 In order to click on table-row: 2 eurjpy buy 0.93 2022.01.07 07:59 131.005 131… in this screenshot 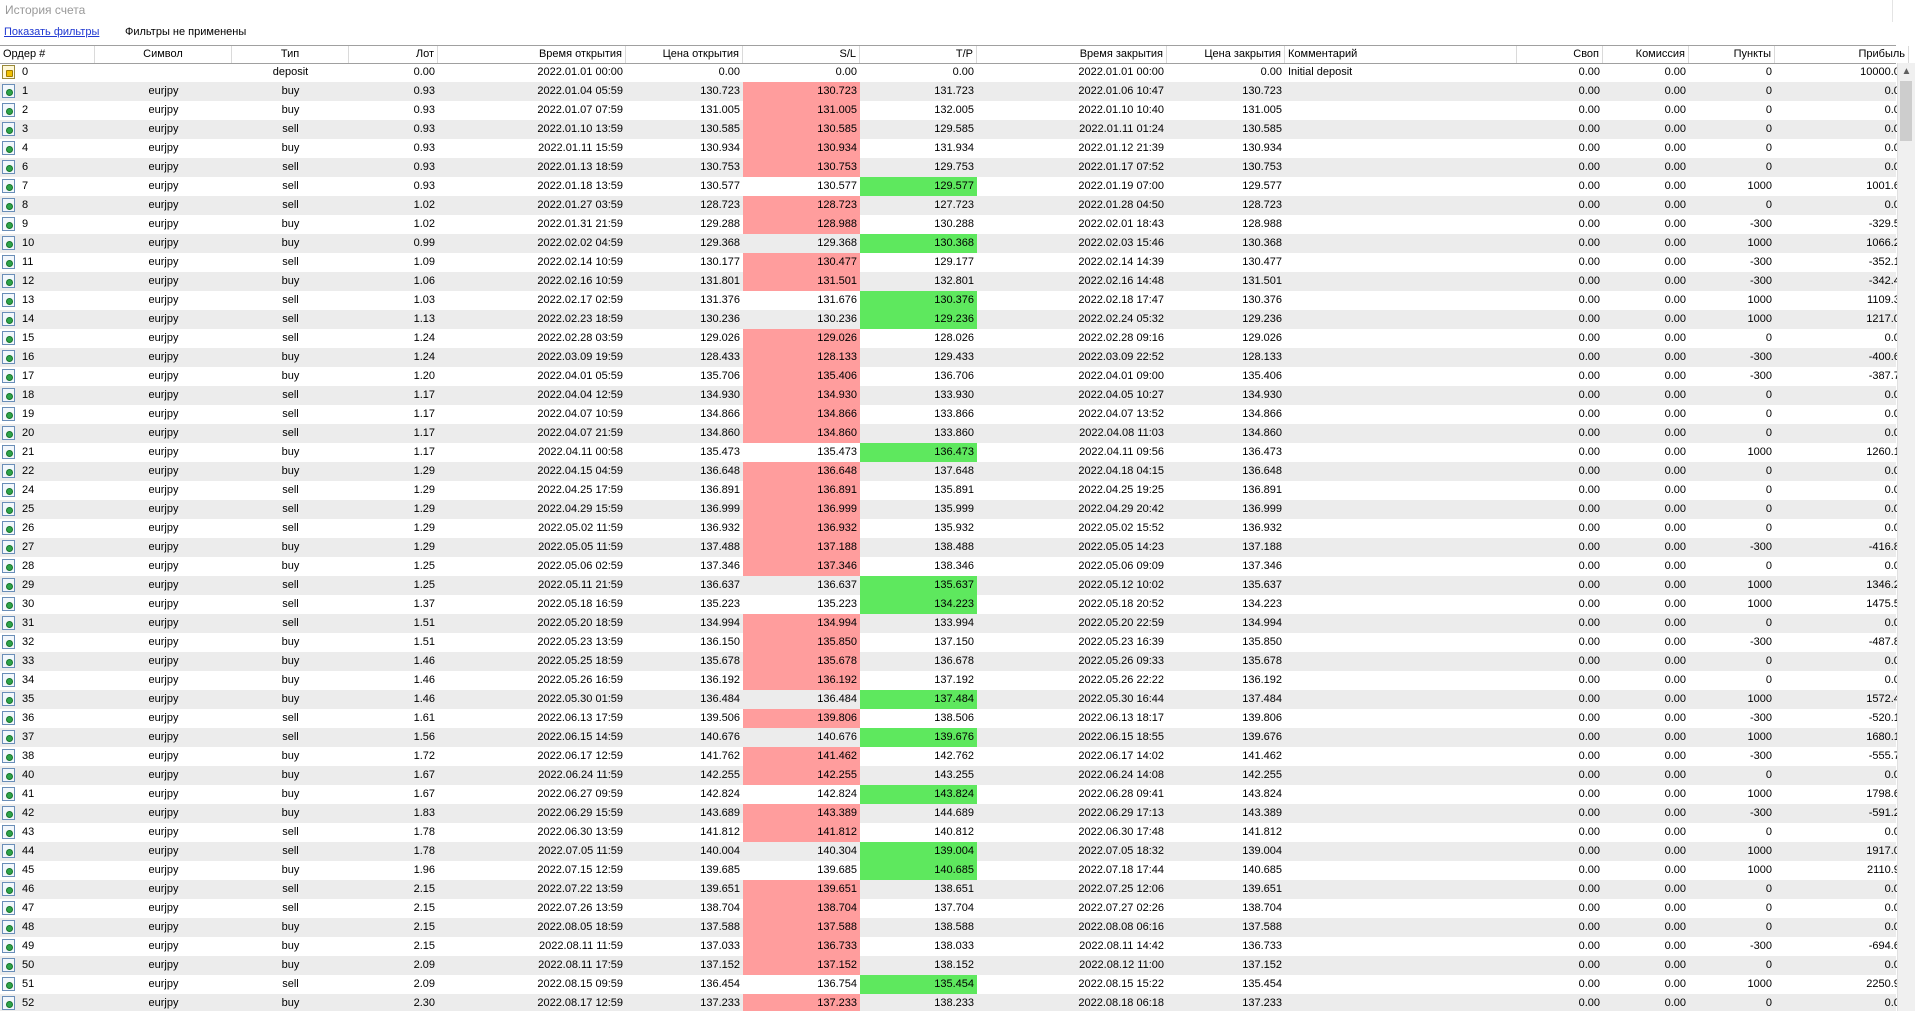, I will do `click(953, 110)`.